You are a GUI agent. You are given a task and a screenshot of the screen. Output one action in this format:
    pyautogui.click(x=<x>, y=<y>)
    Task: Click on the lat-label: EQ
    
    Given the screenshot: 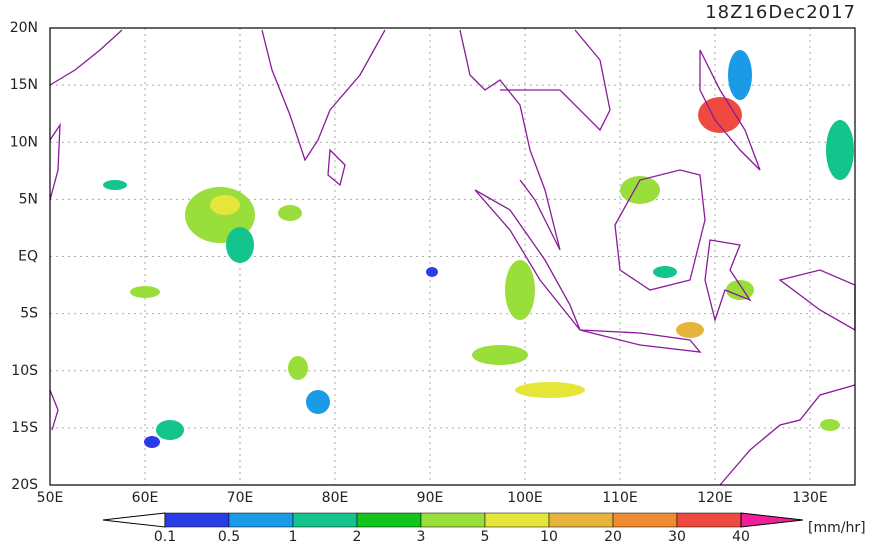 What is the action you would take?
    pyautogui.click(x=28, y=257)
    